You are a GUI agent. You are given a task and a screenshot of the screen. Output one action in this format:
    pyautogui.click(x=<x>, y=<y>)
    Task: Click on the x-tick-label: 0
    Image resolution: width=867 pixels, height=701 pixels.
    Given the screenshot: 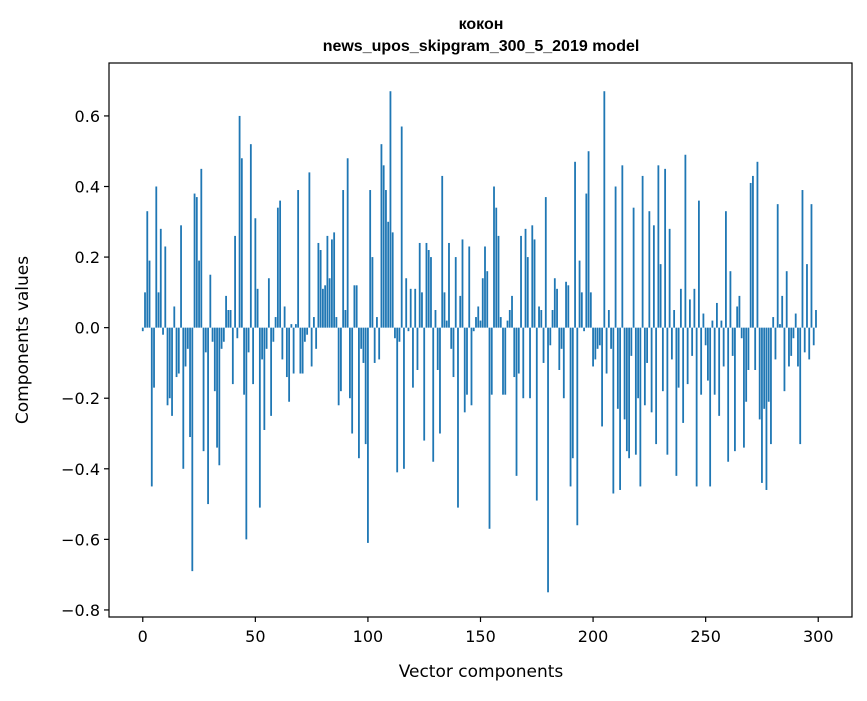 What is the action you would take?
    pyautogui.click(x=143, y=636)
    